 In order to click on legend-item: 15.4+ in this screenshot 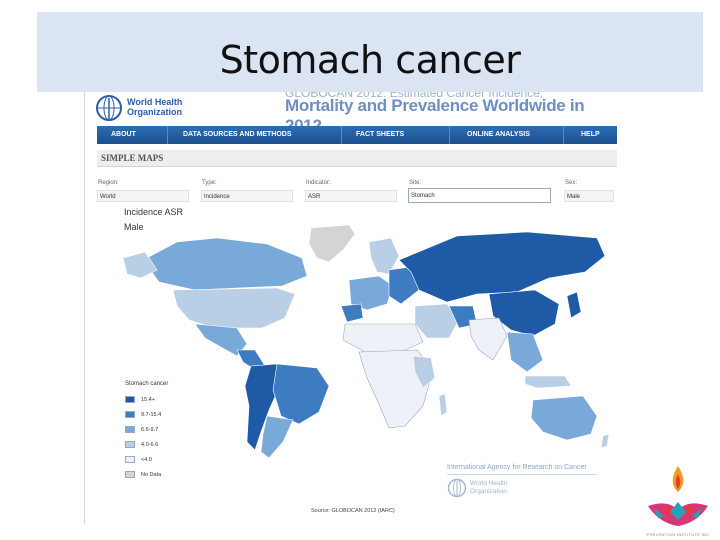, I will do `click(140, 399)`.